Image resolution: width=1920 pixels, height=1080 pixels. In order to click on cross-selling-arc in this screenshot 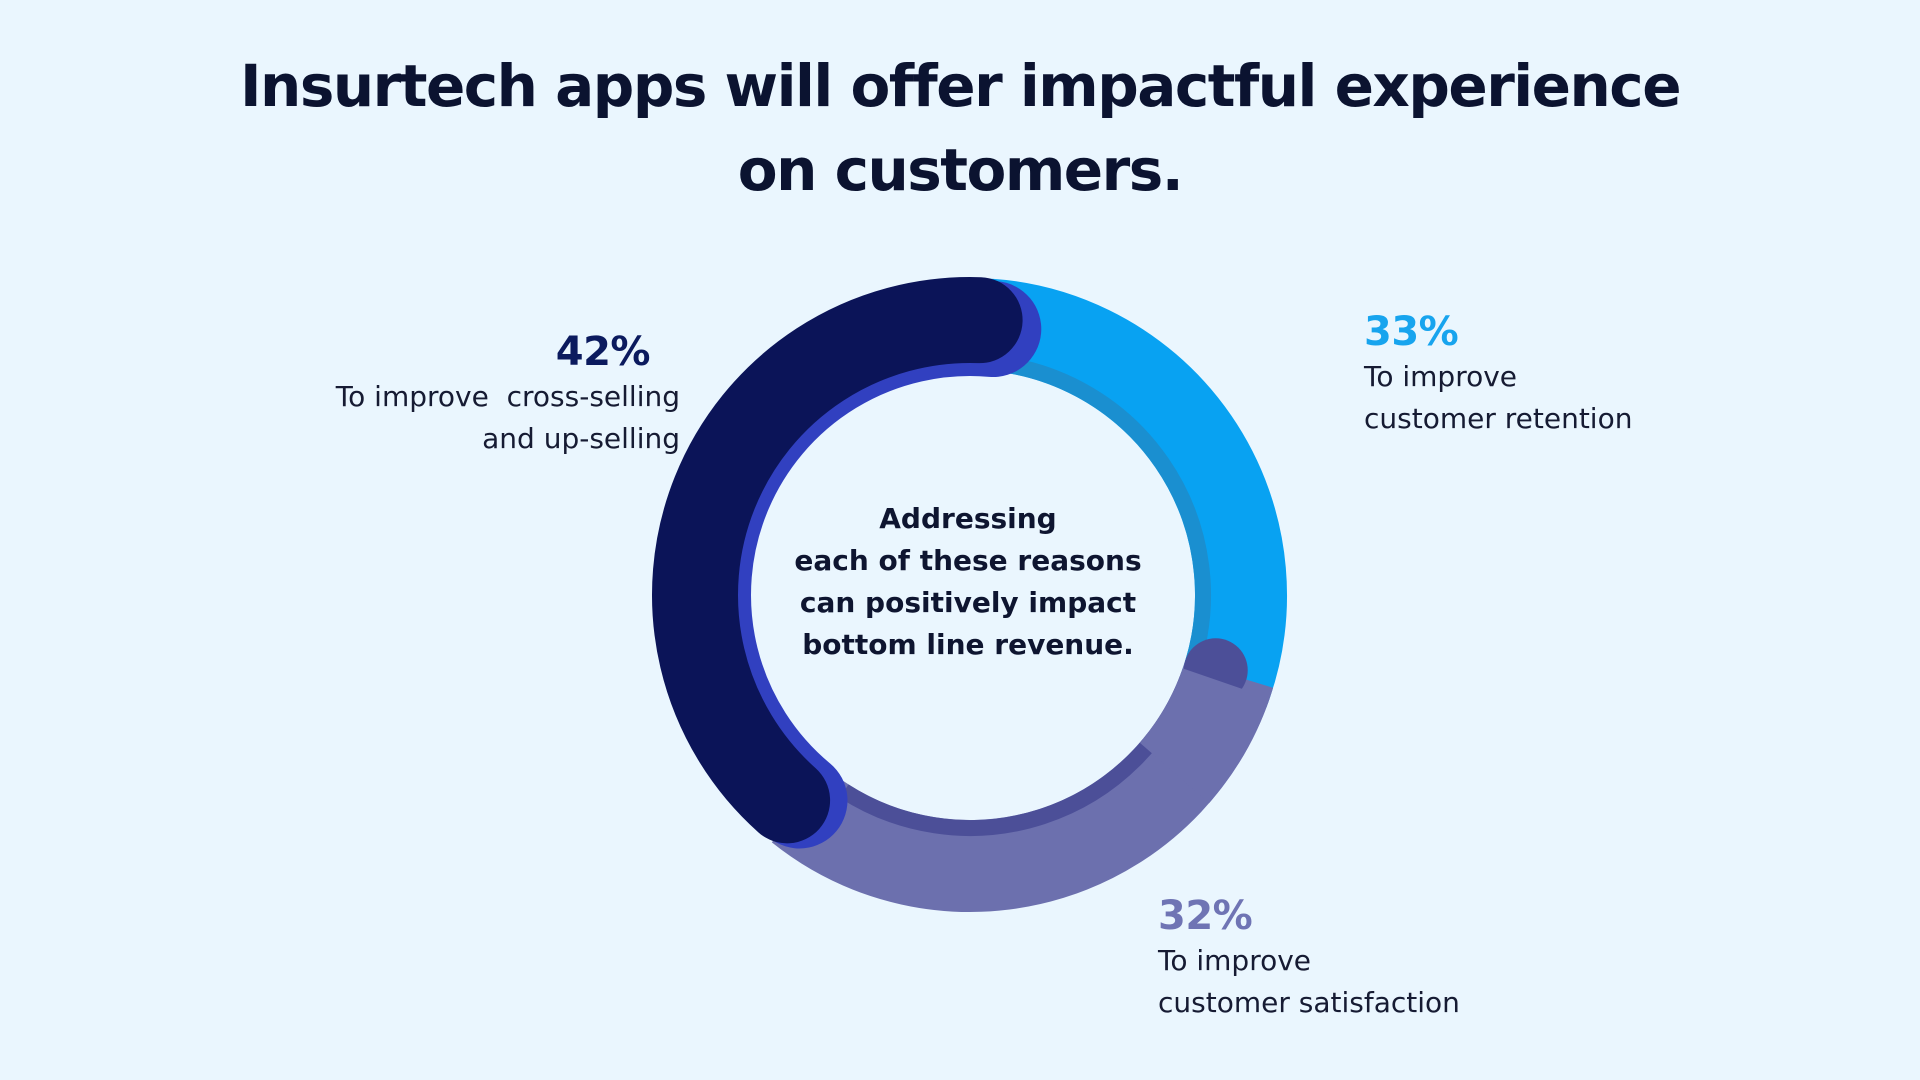, I will do `click(837, 560)`.